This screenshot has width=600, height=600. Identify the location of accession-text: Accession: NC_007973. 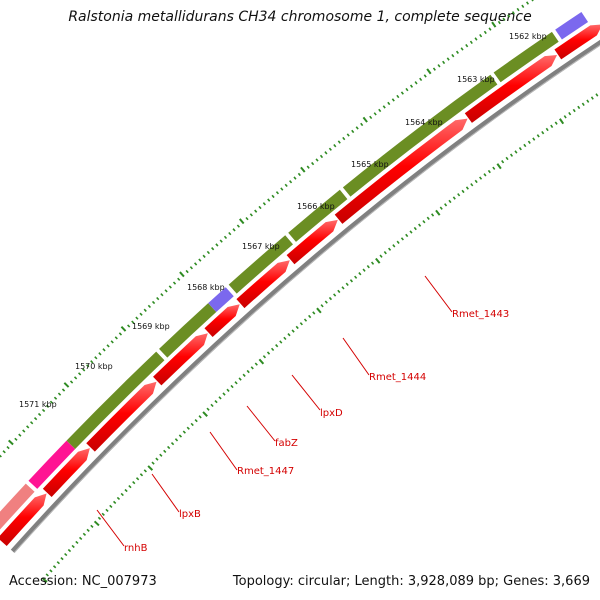
(83, 581).